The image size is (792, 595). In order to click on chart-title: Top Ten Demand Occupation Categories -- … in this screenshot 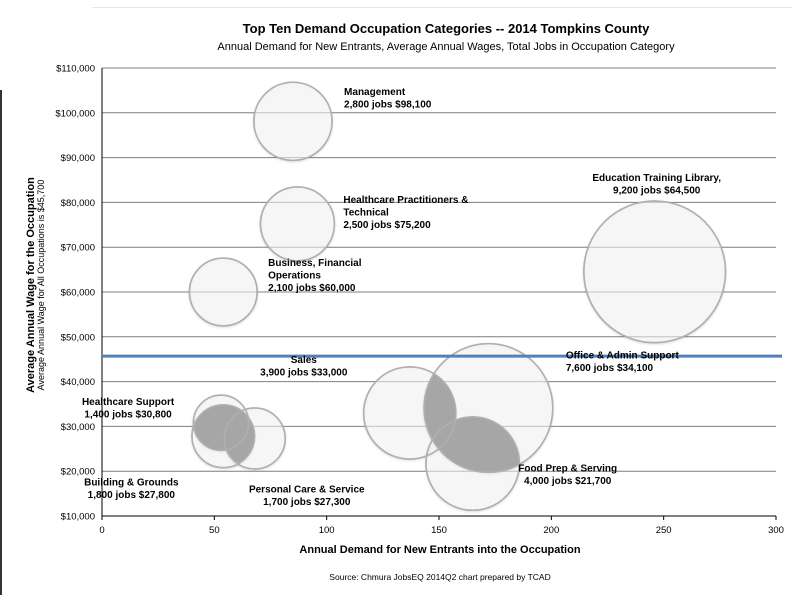, I will do `click(446, 28)`.